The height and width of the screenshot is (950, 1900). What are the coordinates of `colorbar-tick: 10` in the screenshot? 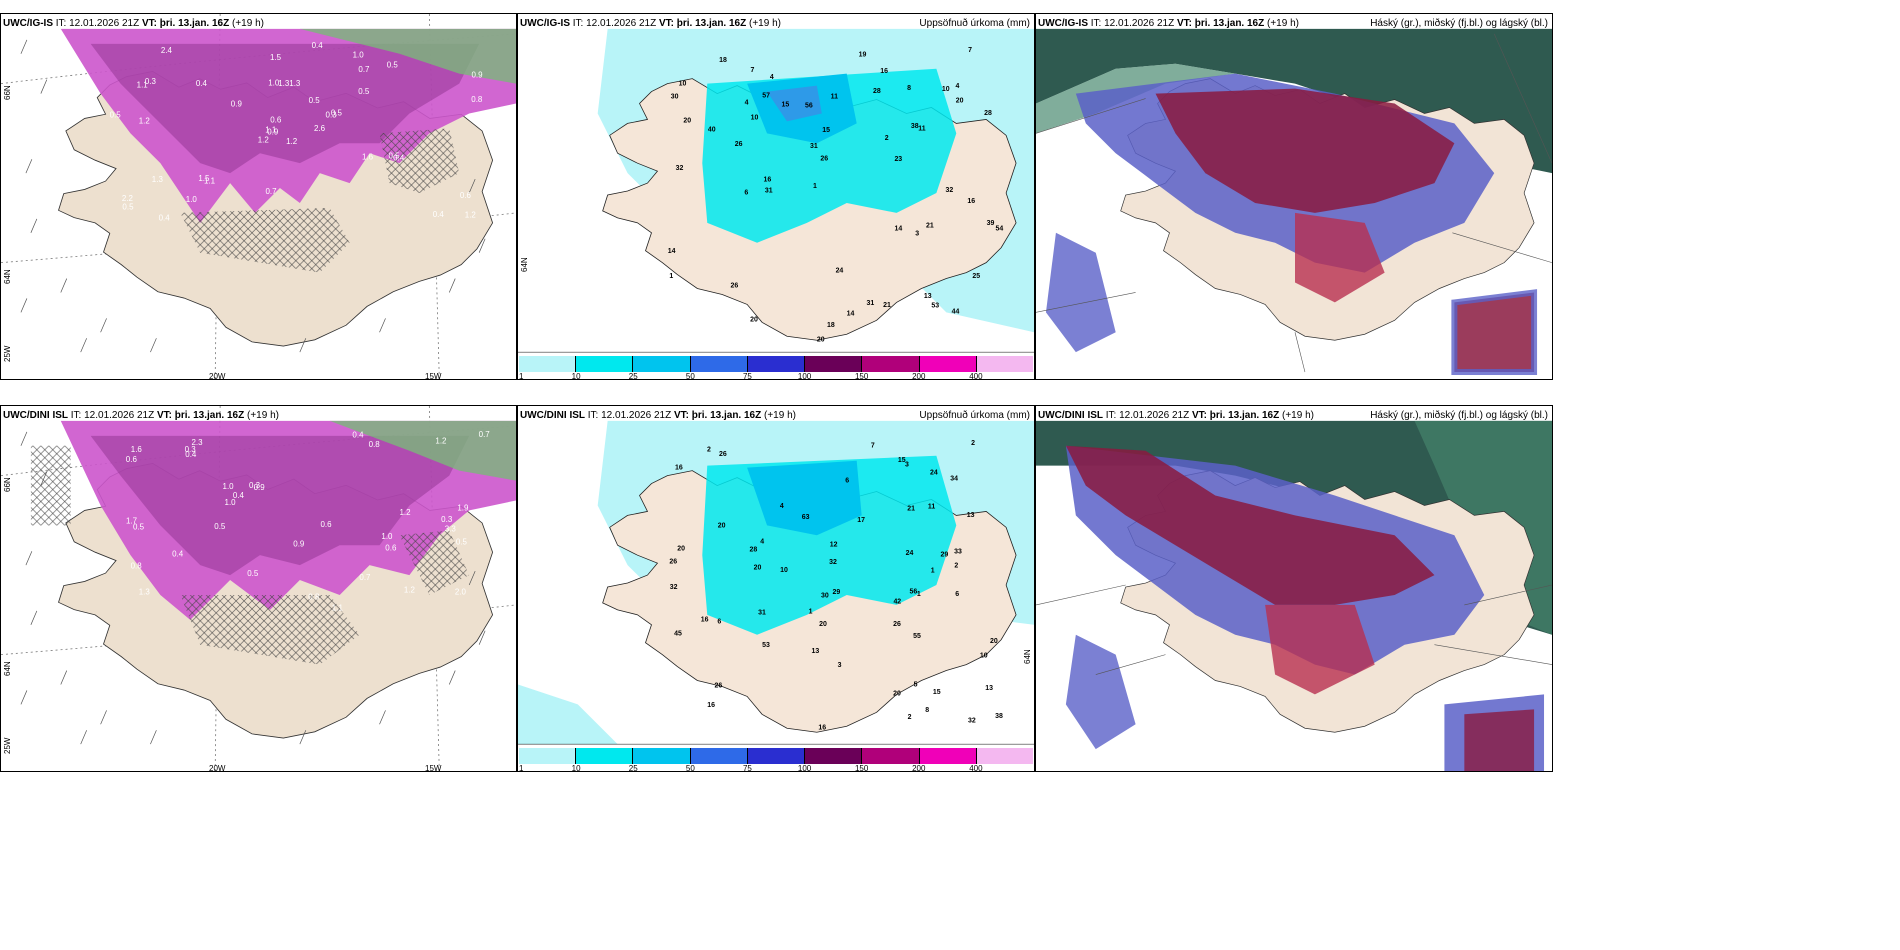 It's located at (576, 376).